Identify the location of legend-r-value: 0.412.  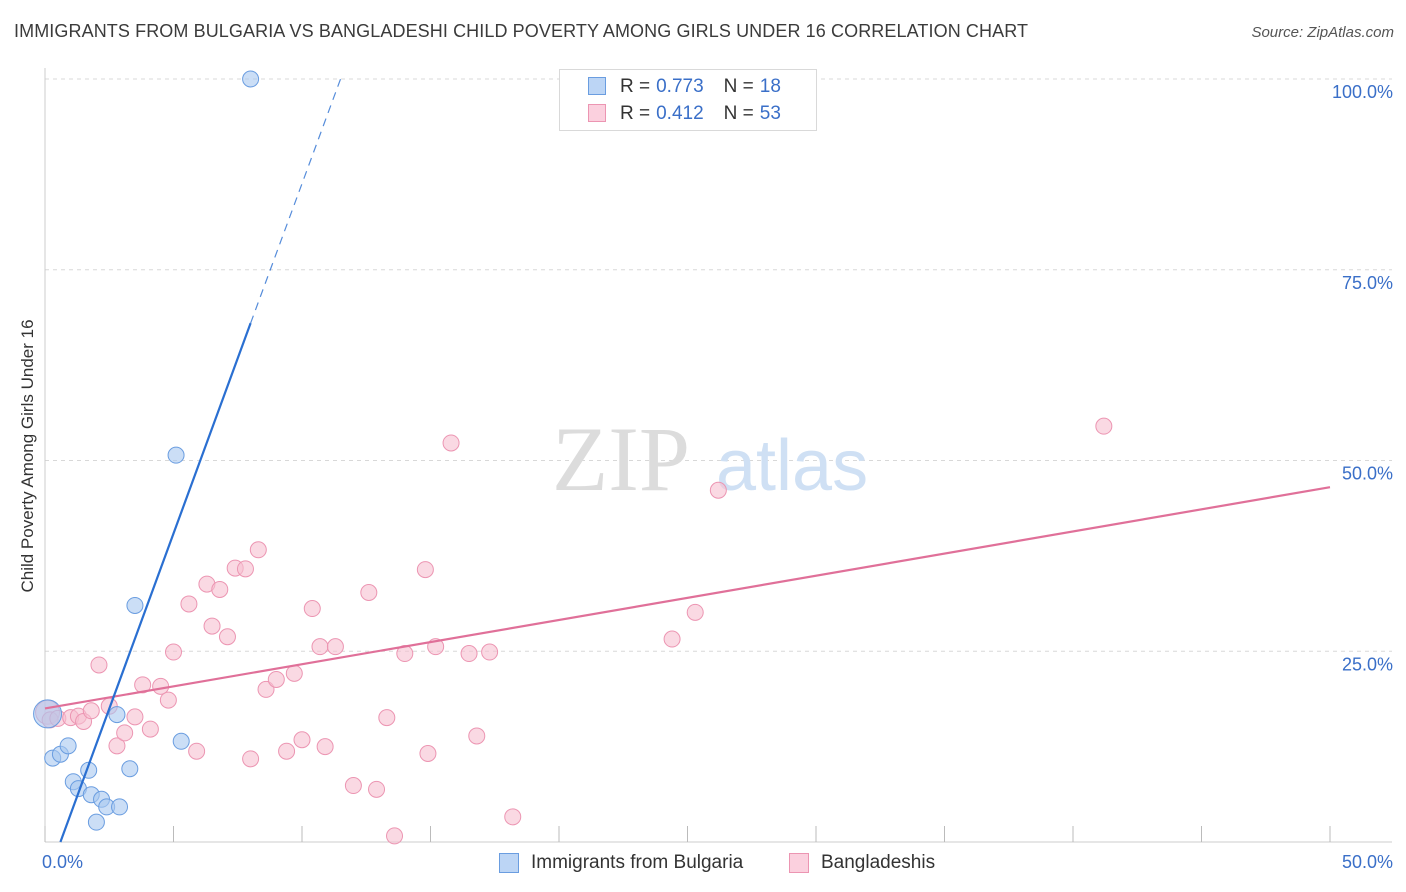
(680, 113).